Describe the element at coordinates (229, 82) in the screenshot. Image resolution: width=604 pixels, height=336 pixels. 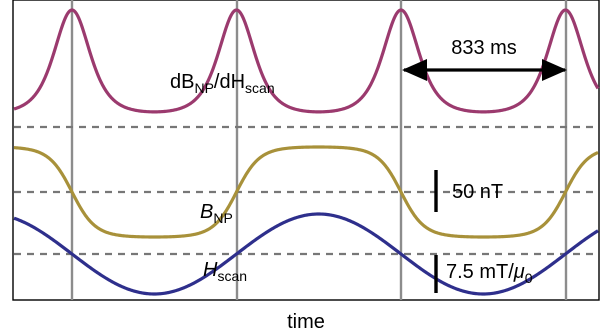
I see `series-label-dbdh-b: /dH` at that location.